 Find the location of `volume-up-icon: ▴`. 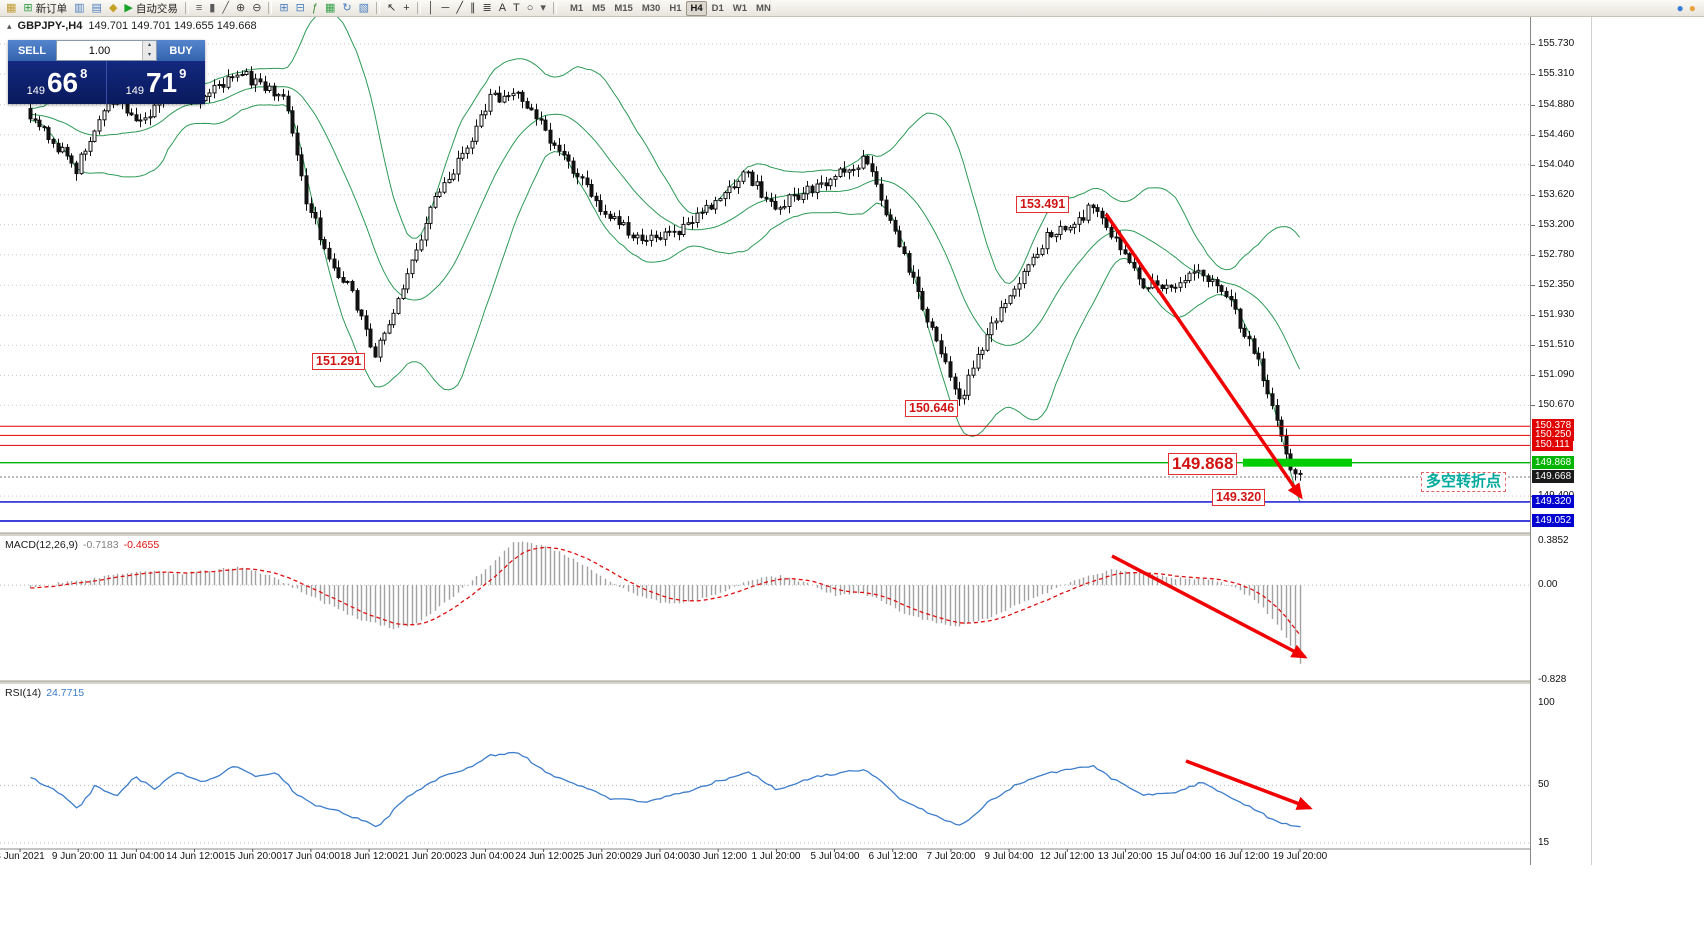

volume-up-icon: ▴ is located at coordinates (149, 46).